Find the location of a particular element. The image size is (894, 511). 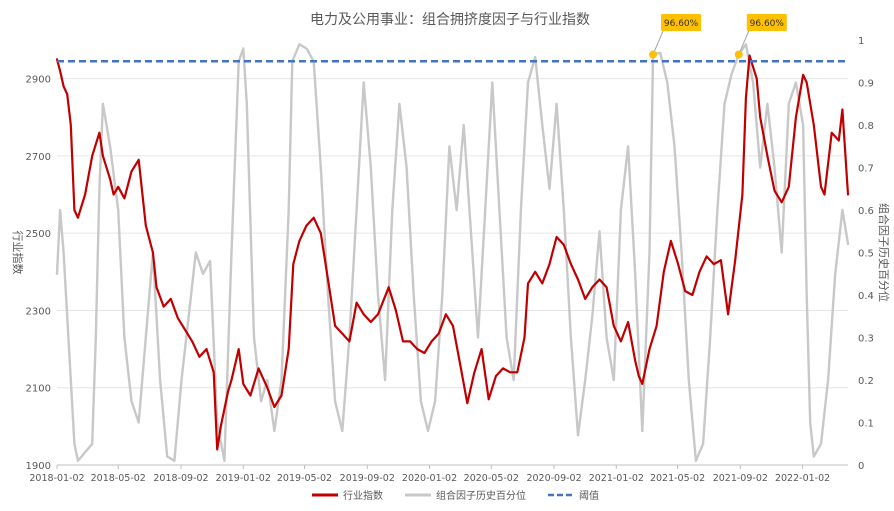

y-right-tick-label: 0 is located at coordinates (861, 466).